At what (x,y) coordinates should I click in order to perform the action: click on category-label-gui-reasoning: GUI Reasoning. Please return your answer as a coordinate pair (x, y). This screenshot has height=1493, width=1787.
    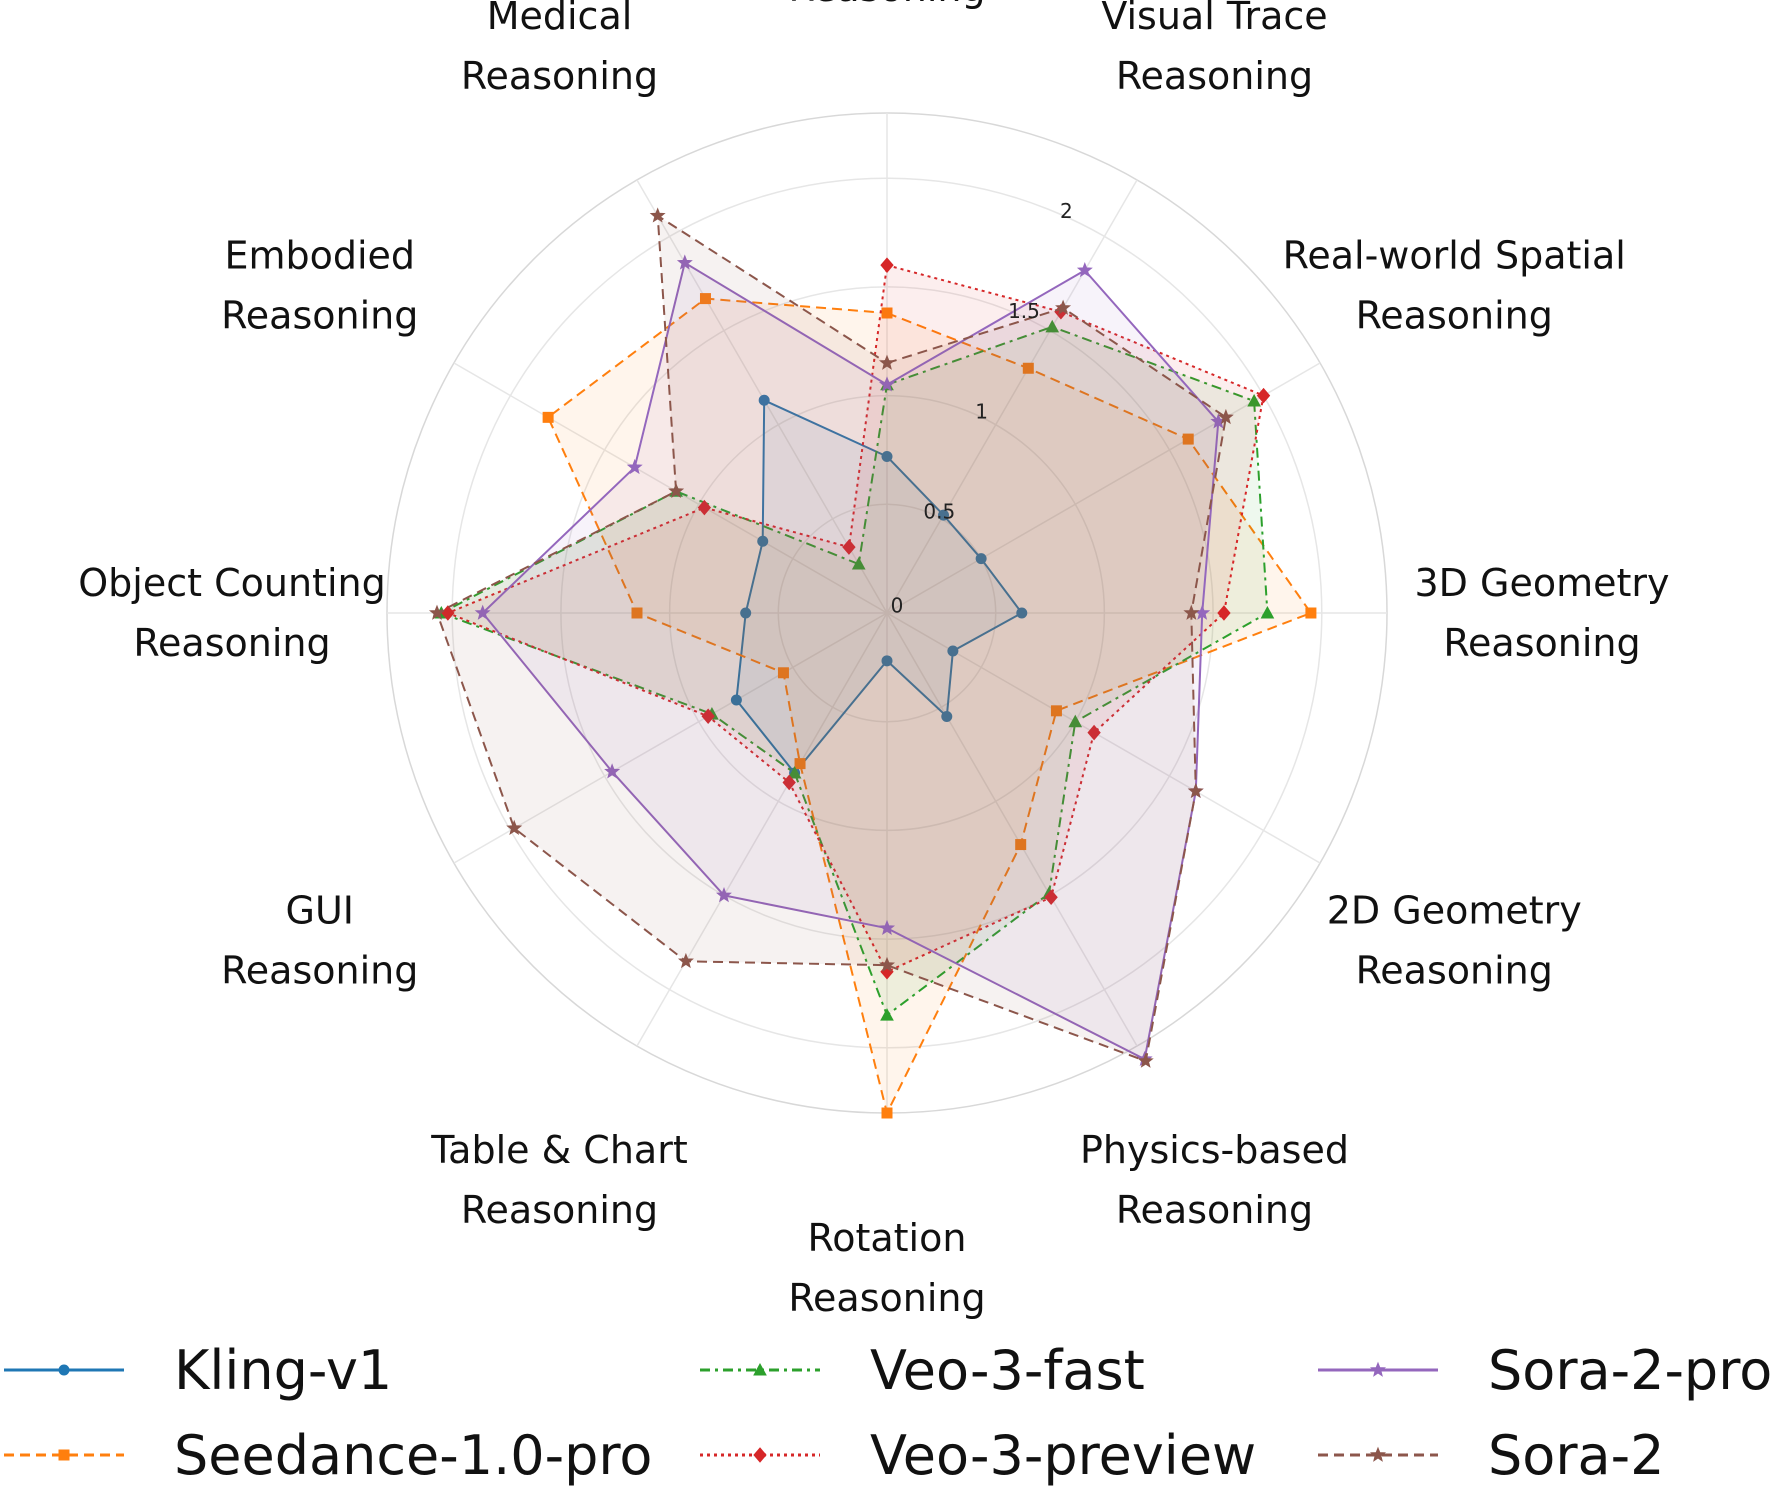
    Looking at the image, I should click on (319, 941).